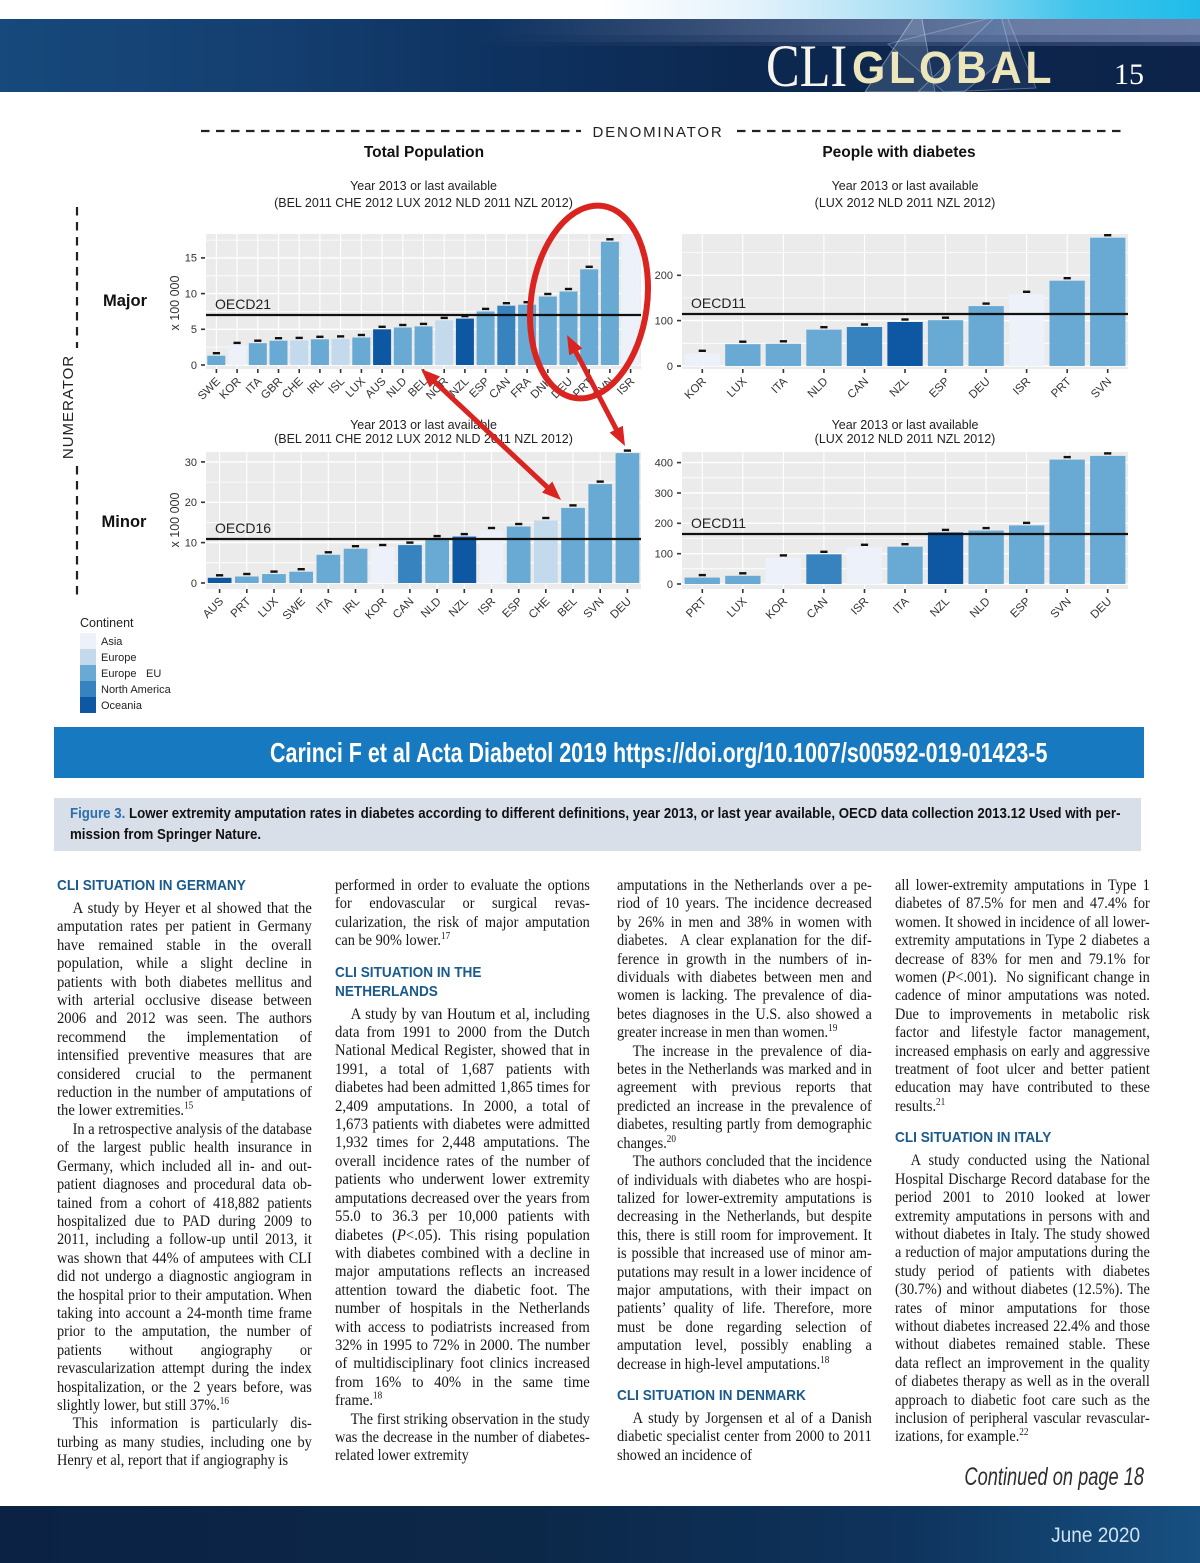  I want to click on svg-text: OECD21, so click(243, 304).